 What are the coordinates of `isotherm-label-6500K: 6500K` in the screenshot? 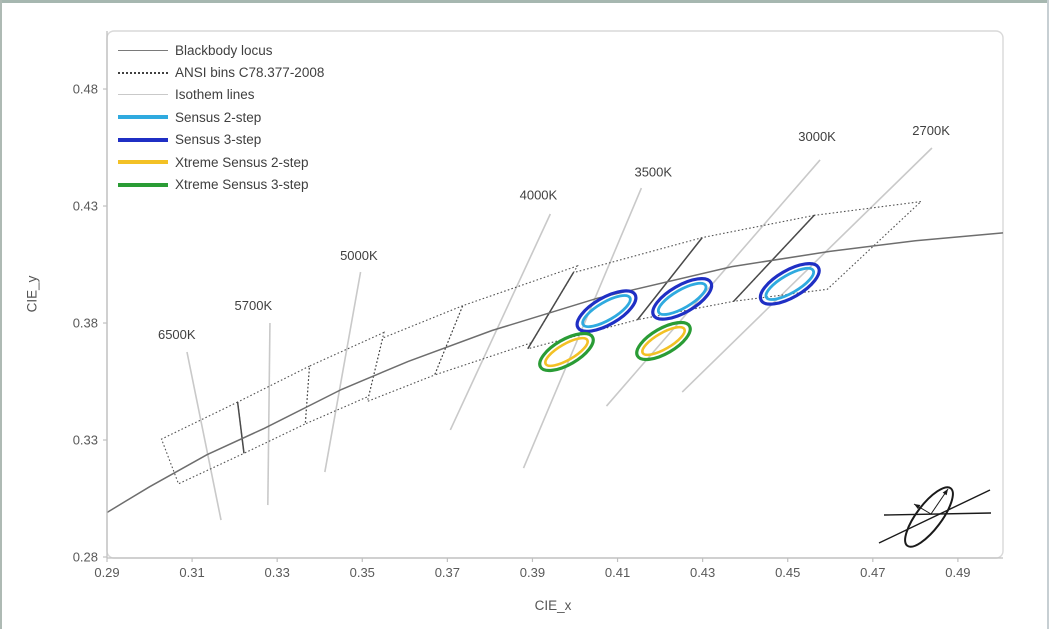 It's located at (177, 334).